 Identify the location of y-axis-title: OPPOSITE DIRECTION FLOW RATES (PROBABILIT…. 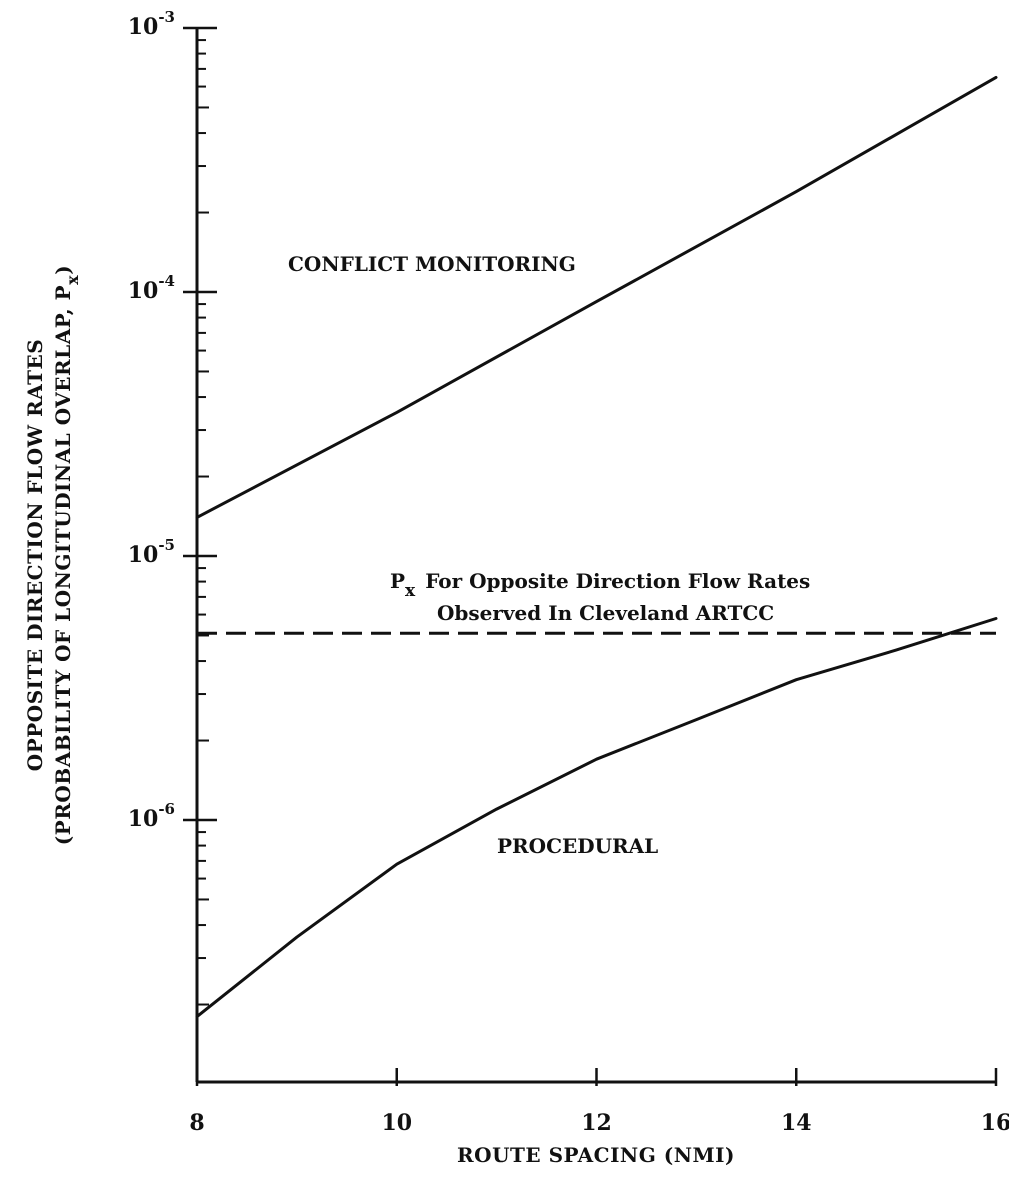
(52, 555).